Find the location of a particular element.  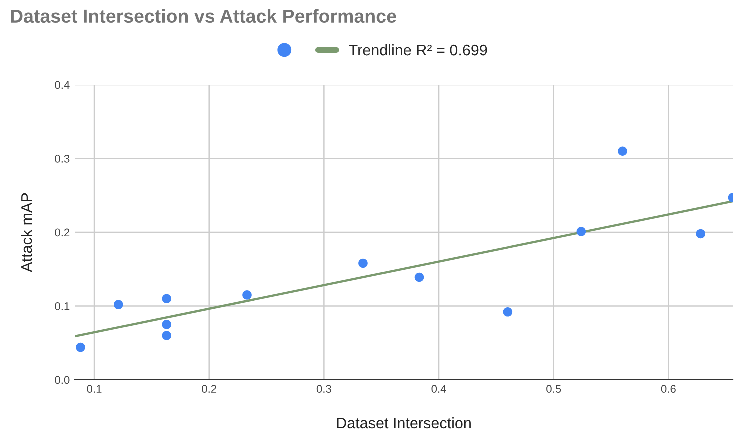

x-axis-title: Dataset Intersection is located at coordinates (404, 423).